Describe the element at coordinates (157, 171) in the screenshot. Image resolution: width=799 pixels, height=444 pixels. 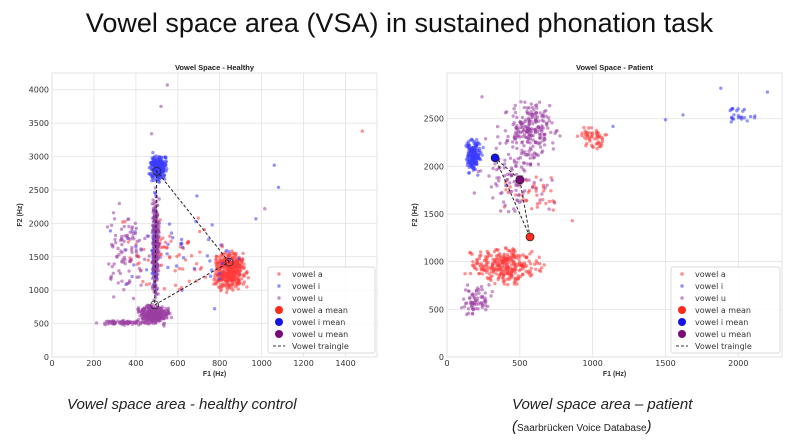
I see `mean-vowel-i` at that location.